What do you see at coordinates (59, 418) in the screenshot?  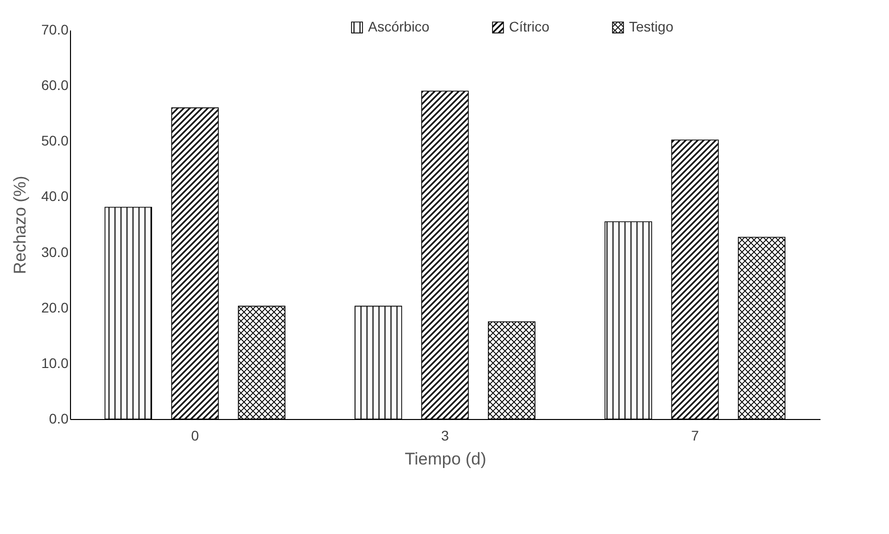 I see `y-tick-label: 0.0` at bounding box center [59, 418].